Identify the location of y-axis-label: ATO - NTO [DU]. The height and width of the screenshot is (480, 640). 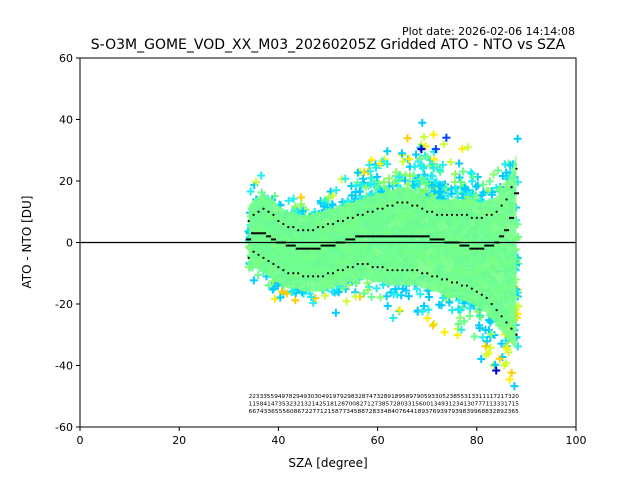
(27, 242).